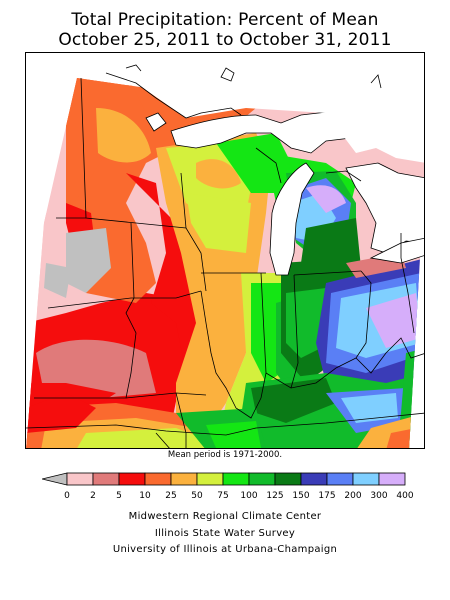 The image size is (450, 600). What do you see at coordinates (55, 479) in the screenshot?
I see `legend-underflow-swatch` at bounding box center [55, 479].